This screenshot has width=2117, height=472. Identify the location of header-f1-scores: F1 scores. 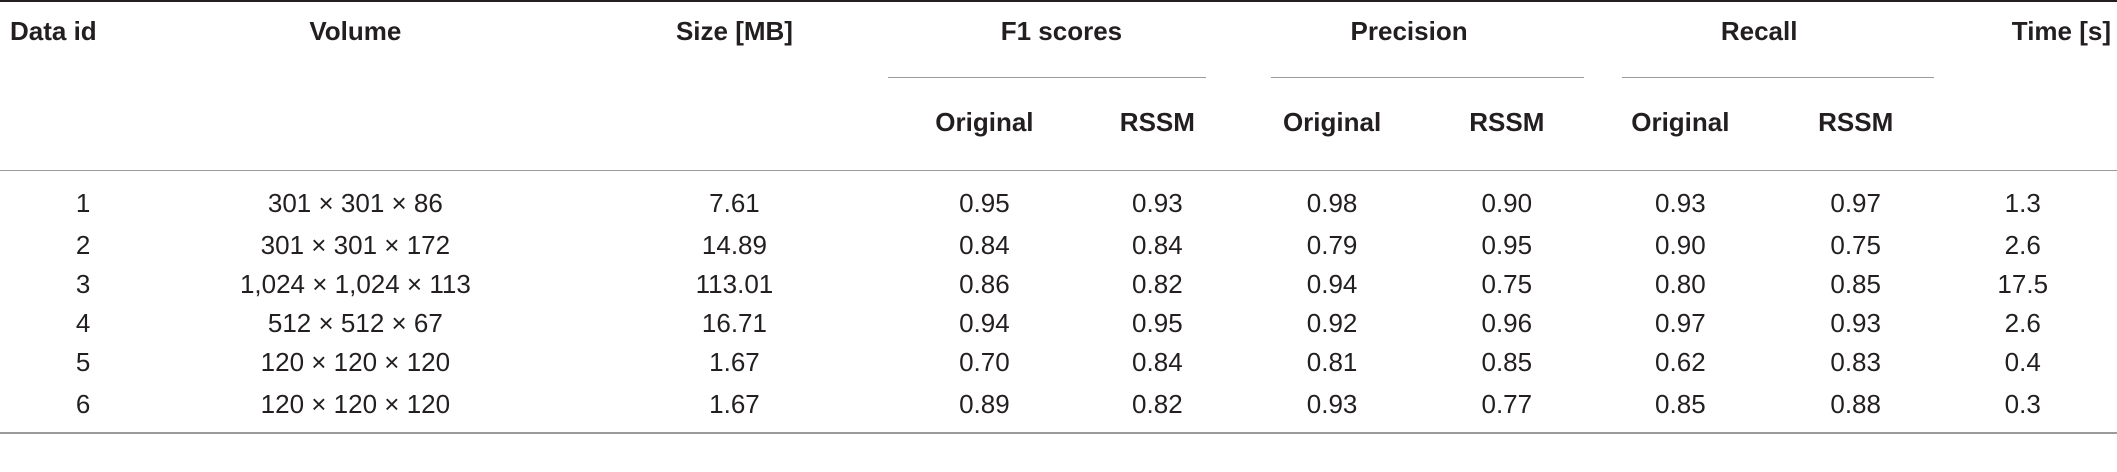
(1061, 39).